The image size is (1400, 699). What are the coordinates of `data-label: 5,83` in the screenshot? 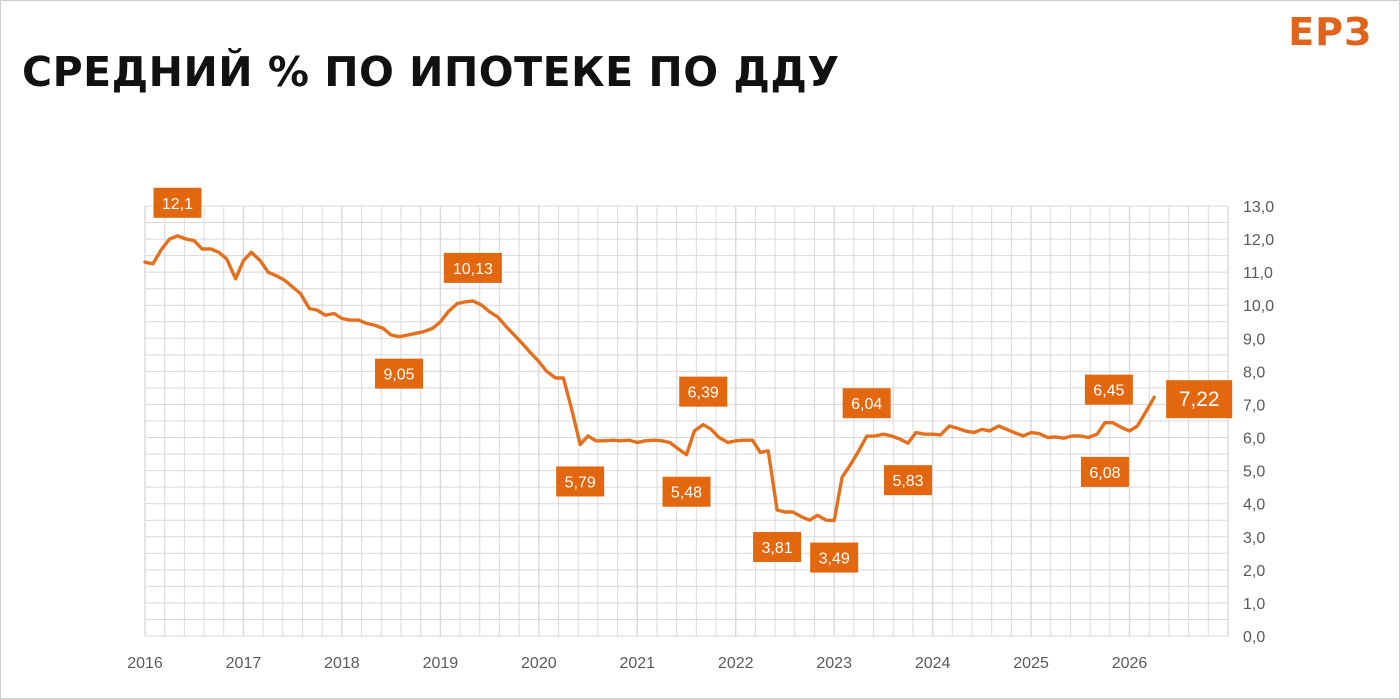 It's located at (908, 480).